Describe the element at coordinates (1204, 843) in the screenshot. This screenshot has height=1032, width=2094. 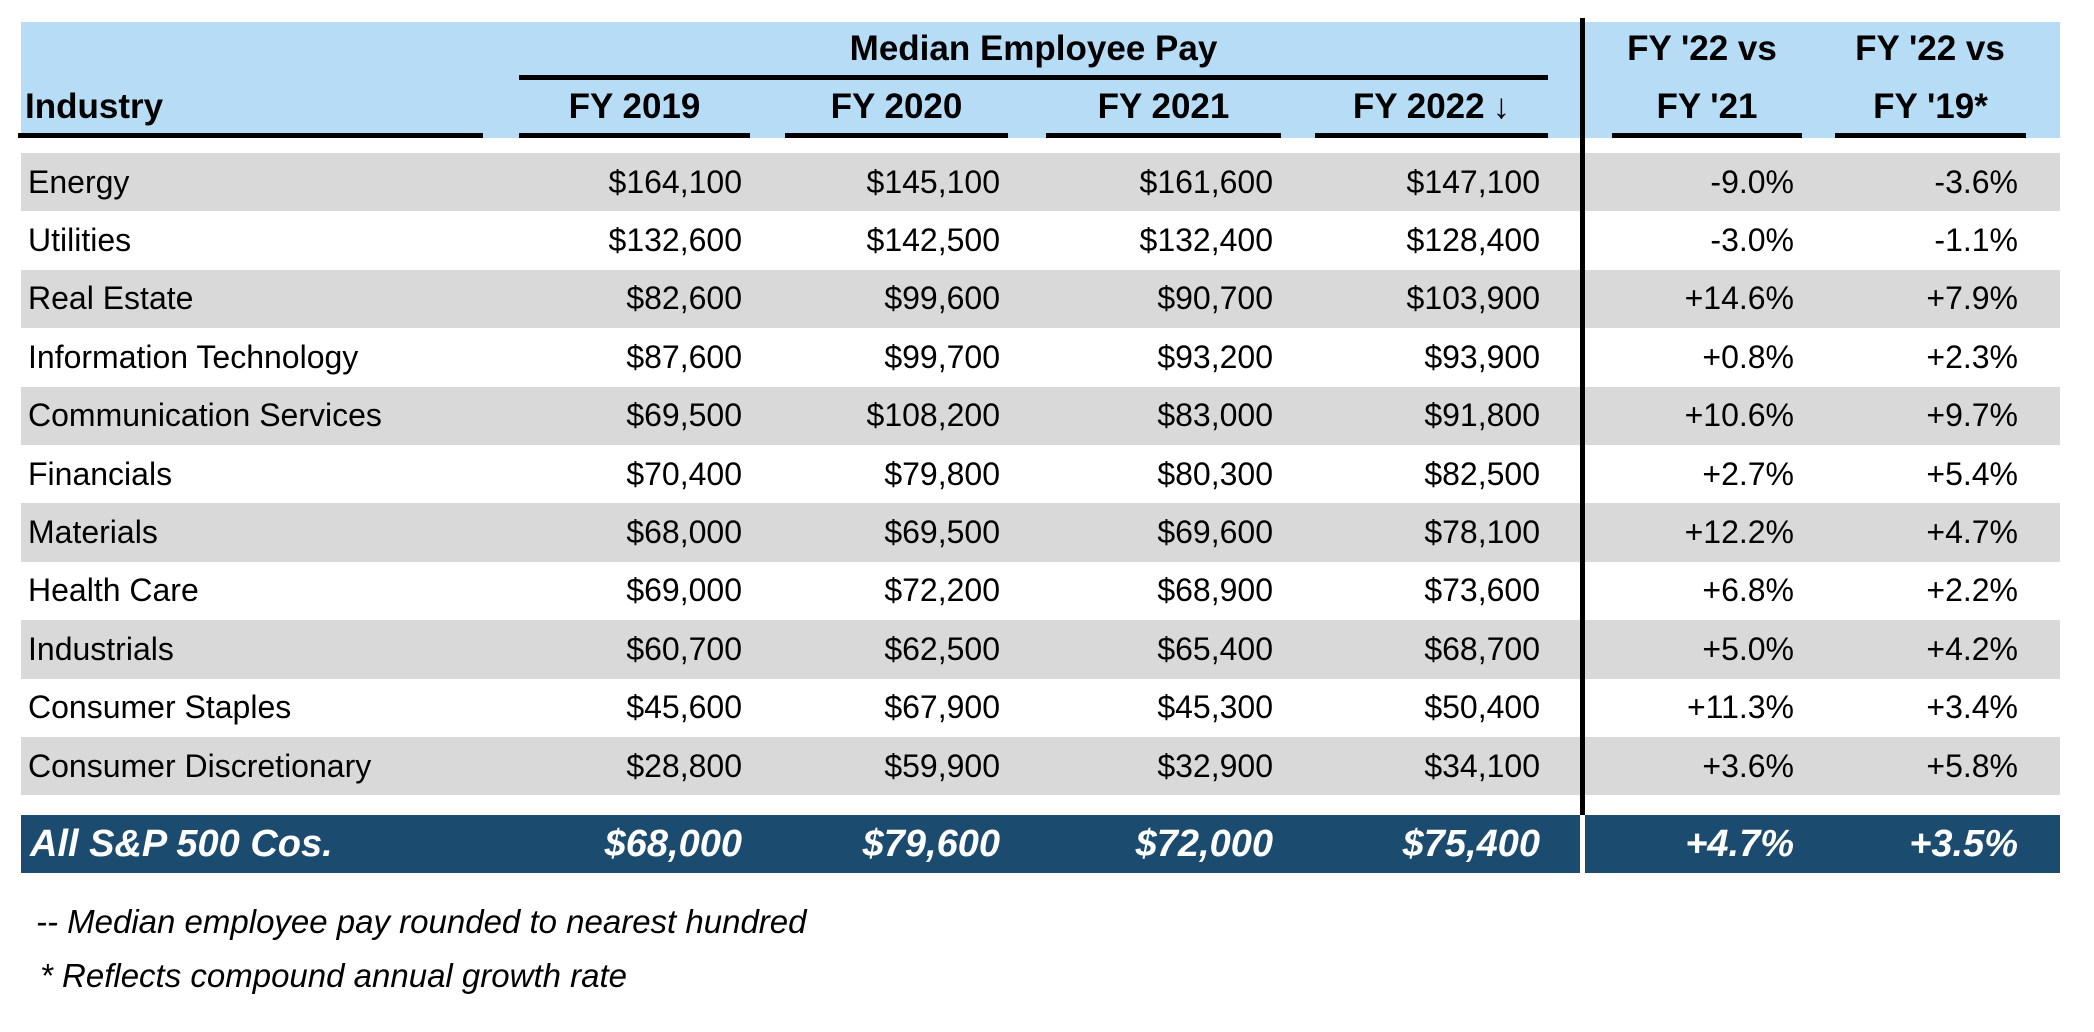
I see `cell-fy2021: $72,000` at that location.